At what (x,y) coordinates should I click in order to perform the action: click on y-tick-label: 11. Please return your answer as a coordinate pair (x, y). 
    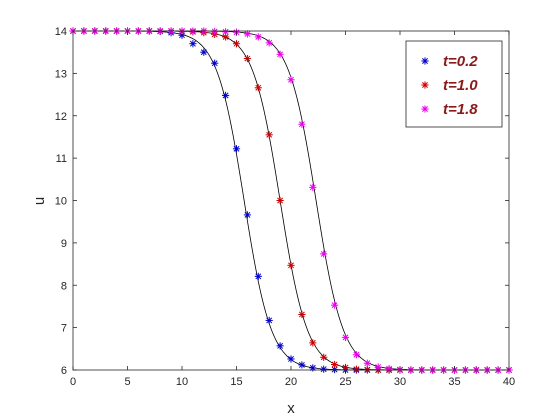
    Looking at the image, I should click on (61, 159).